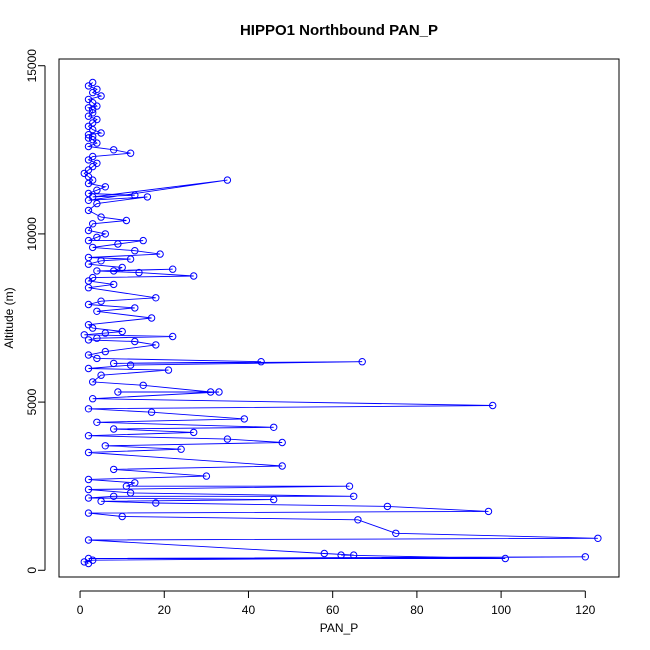  What do you see at coordinates (585, 610) in the screenshot?
I see `x-tick-label: 120` at bounding box center [585, 610].